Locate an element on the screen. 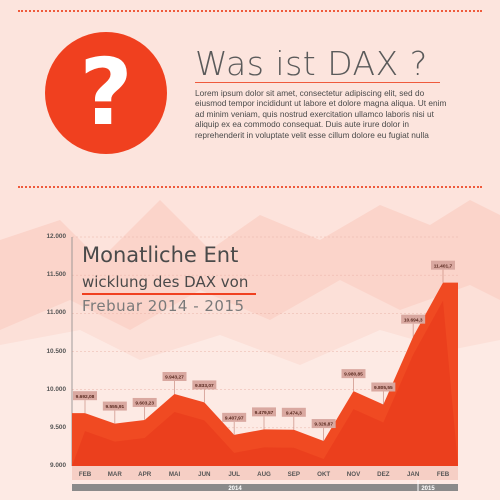 The image size is (500, 500). x-tick-label: AUG is located at coordinates (264, 474).